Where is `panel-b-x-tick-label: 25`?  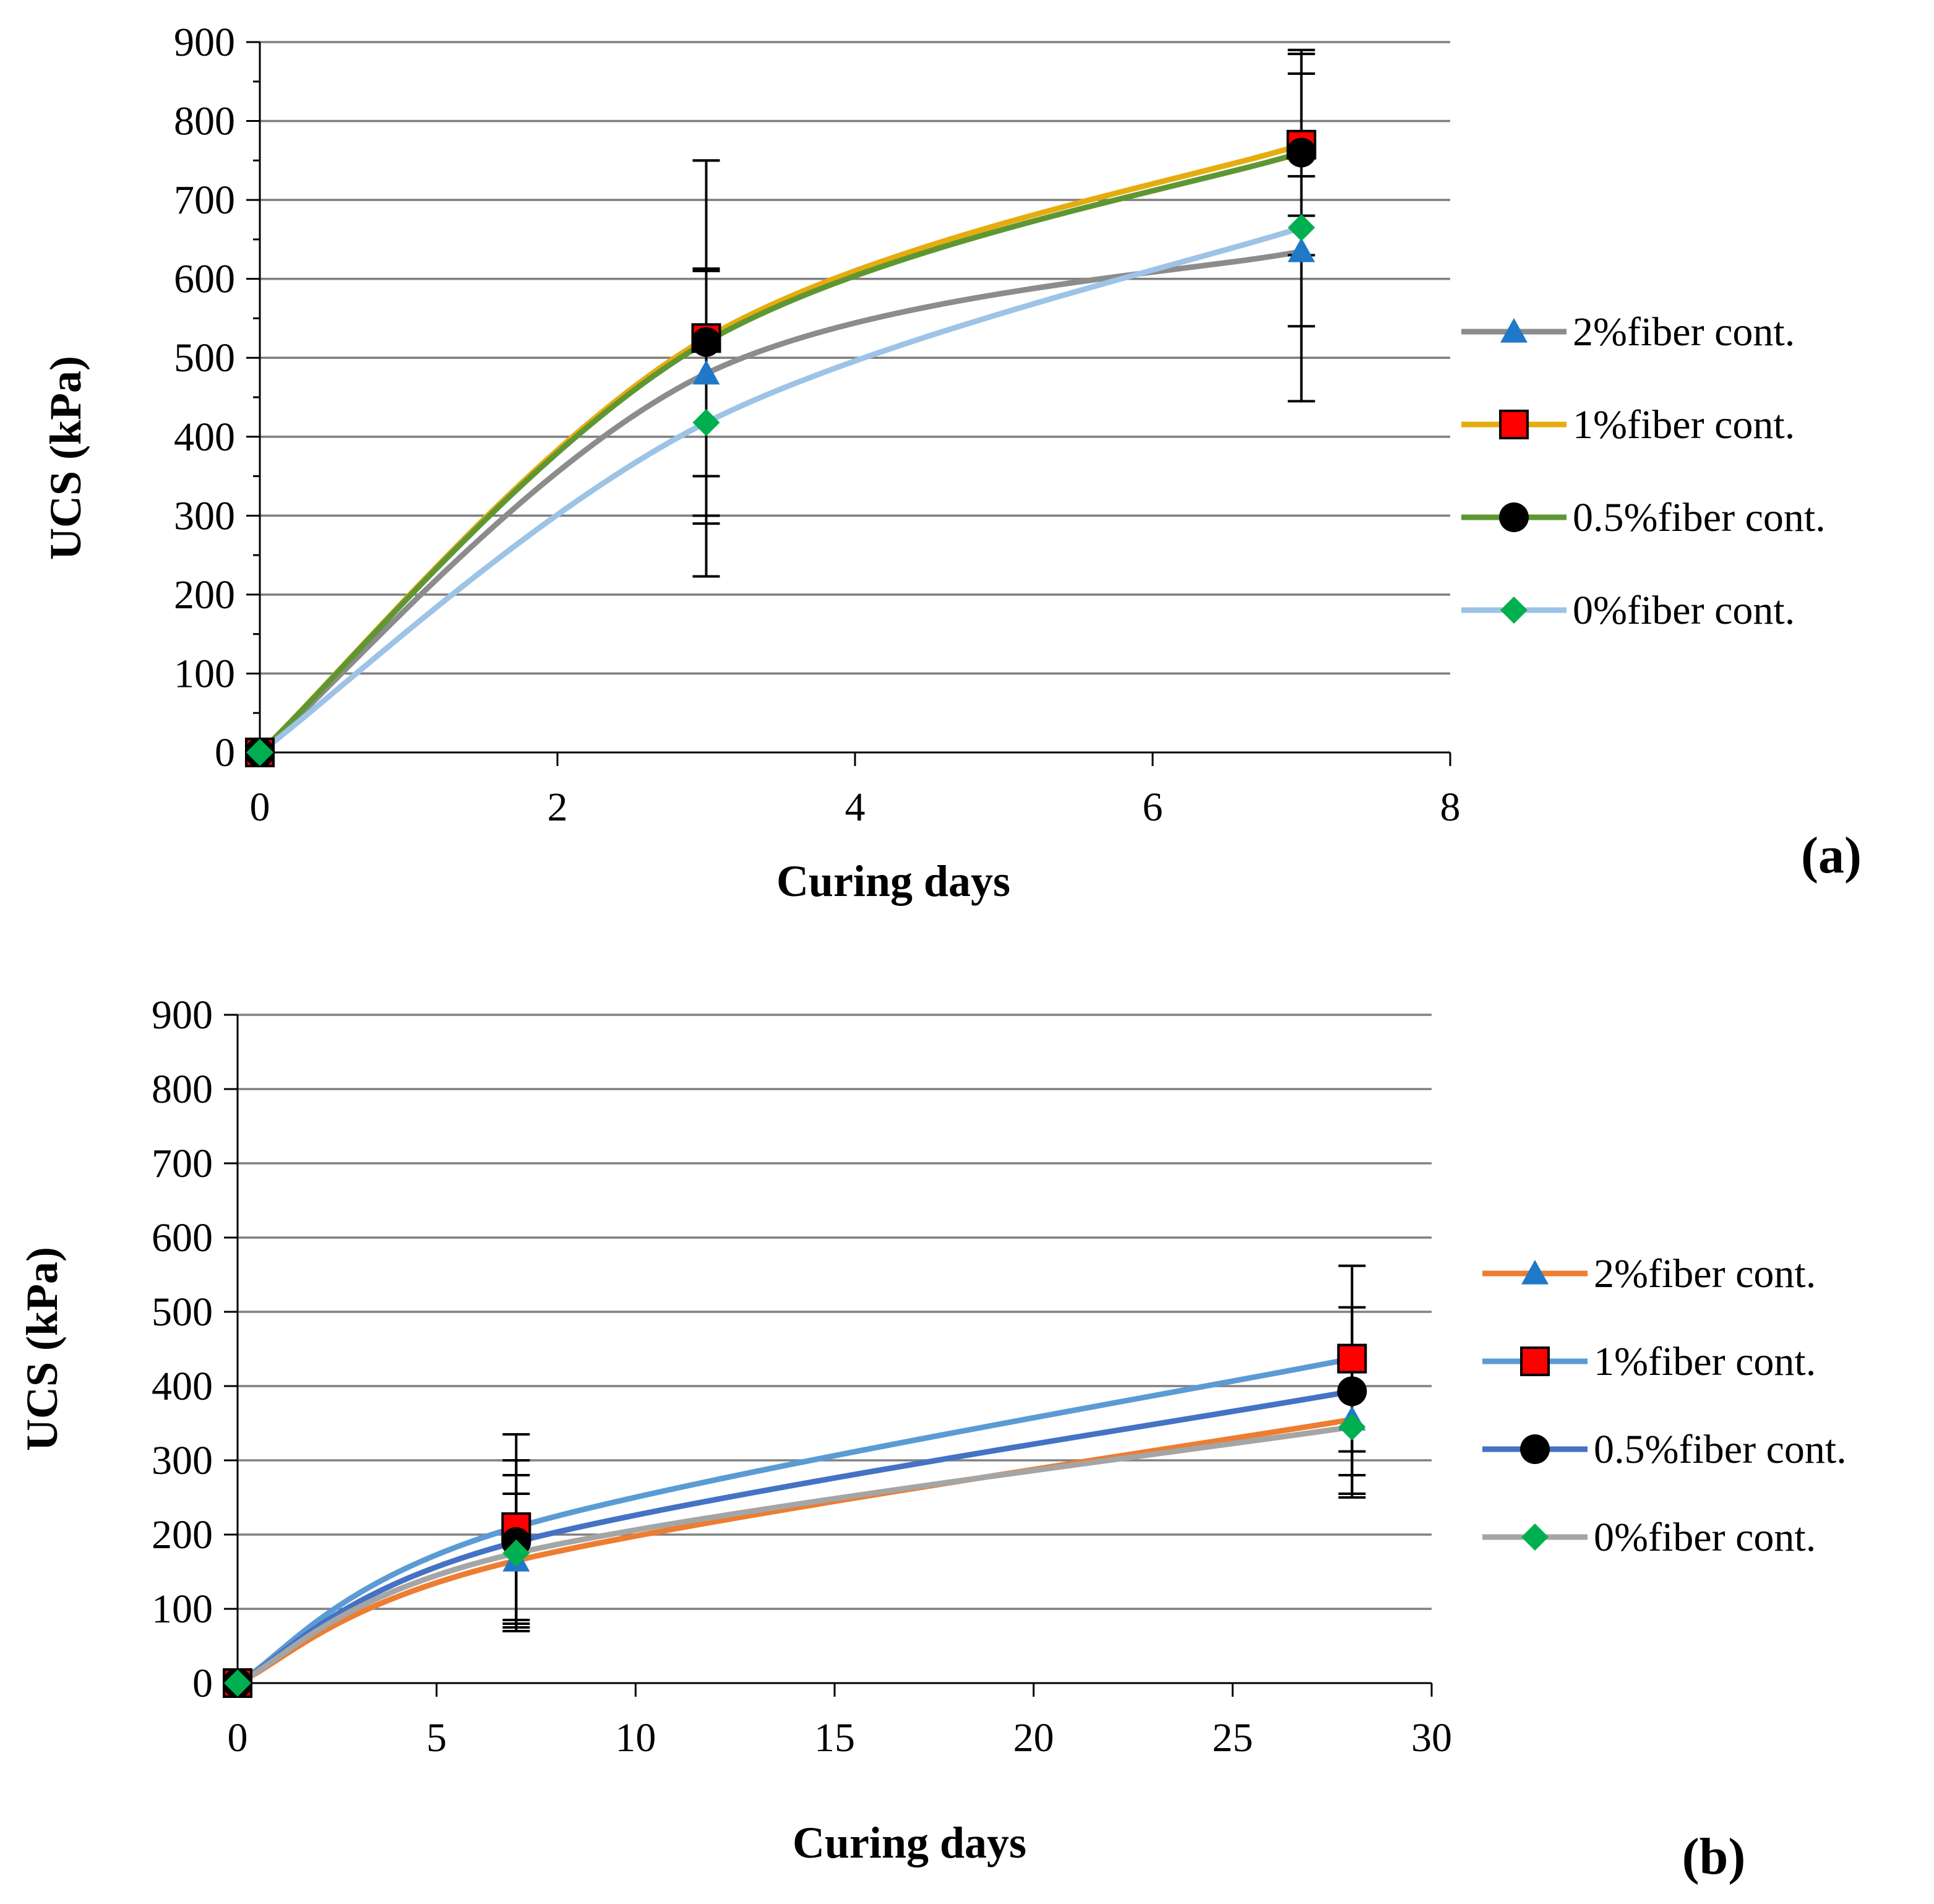 panel-b-x-tick-label: 25 is located at coordinates (1232, 1737).